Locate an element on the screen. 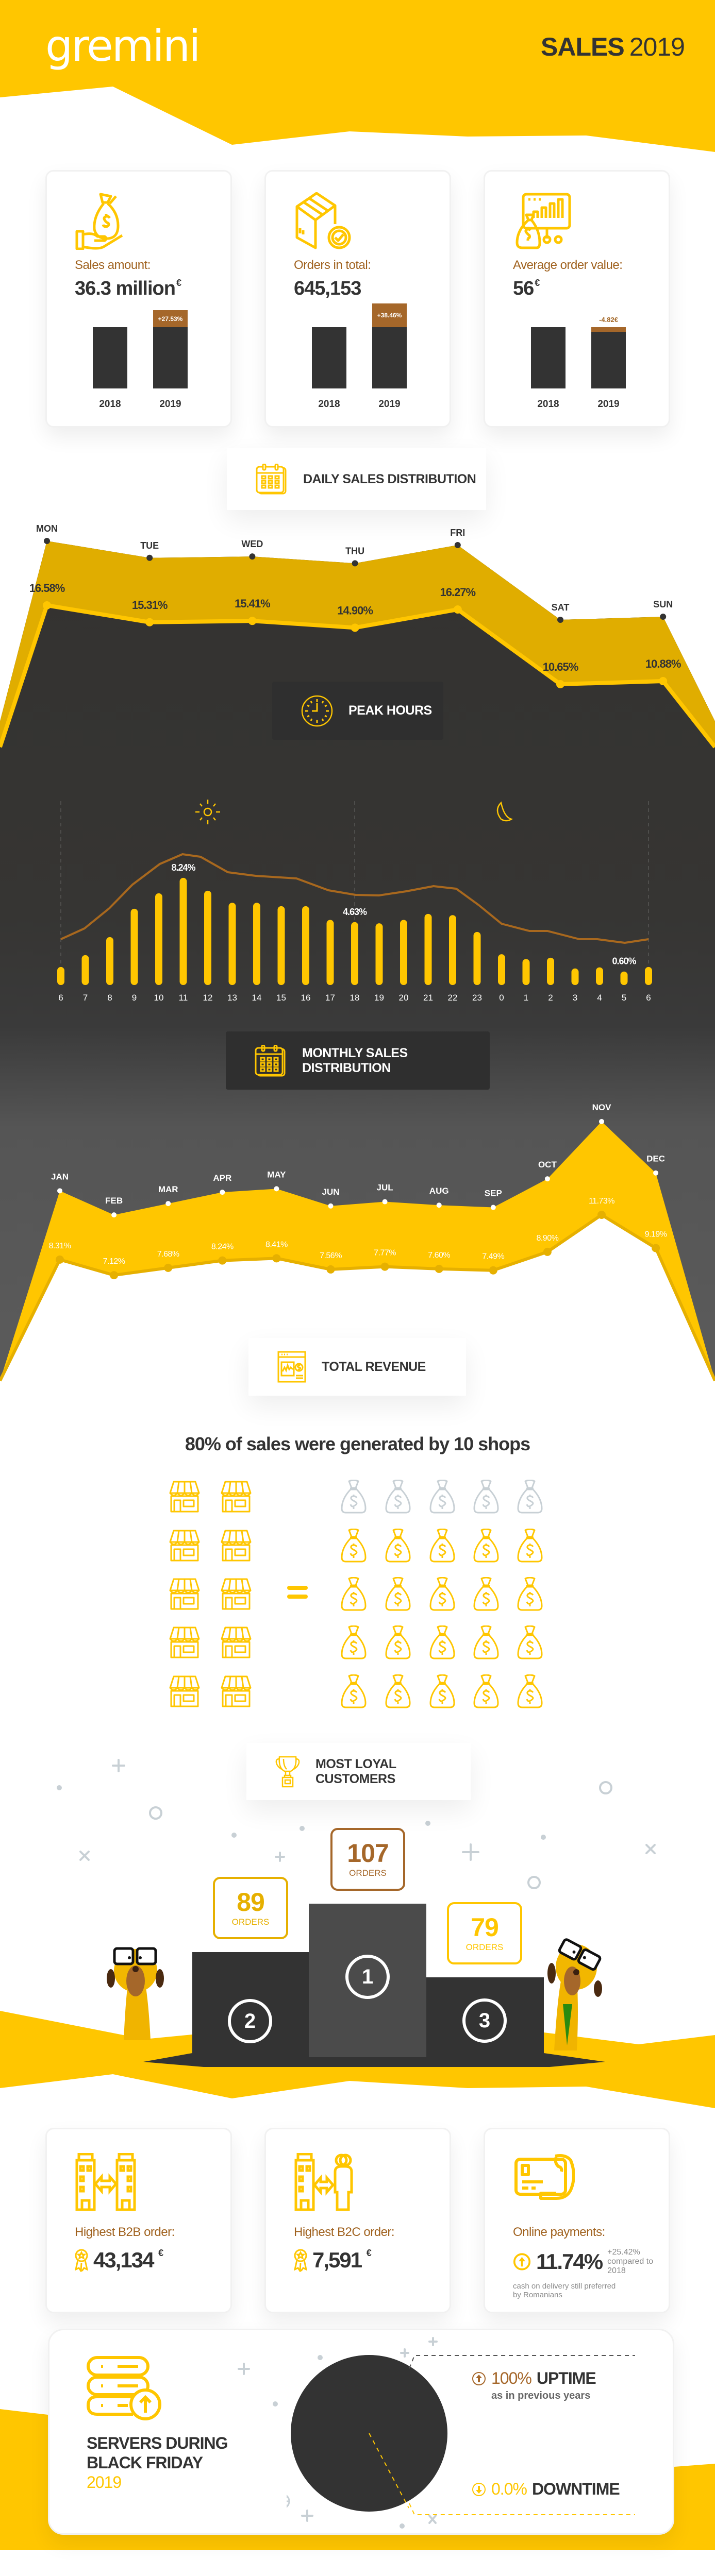 The height and width of the screenshot is (2576, 715). day-label: WED is located at coordinates (252, 544).